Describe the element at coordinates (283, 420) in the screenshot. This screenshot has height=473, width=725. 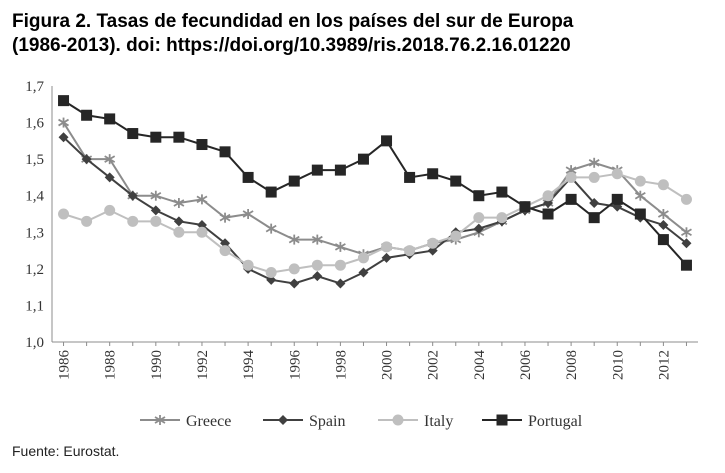
I see `spain-legend-marker` at that location.